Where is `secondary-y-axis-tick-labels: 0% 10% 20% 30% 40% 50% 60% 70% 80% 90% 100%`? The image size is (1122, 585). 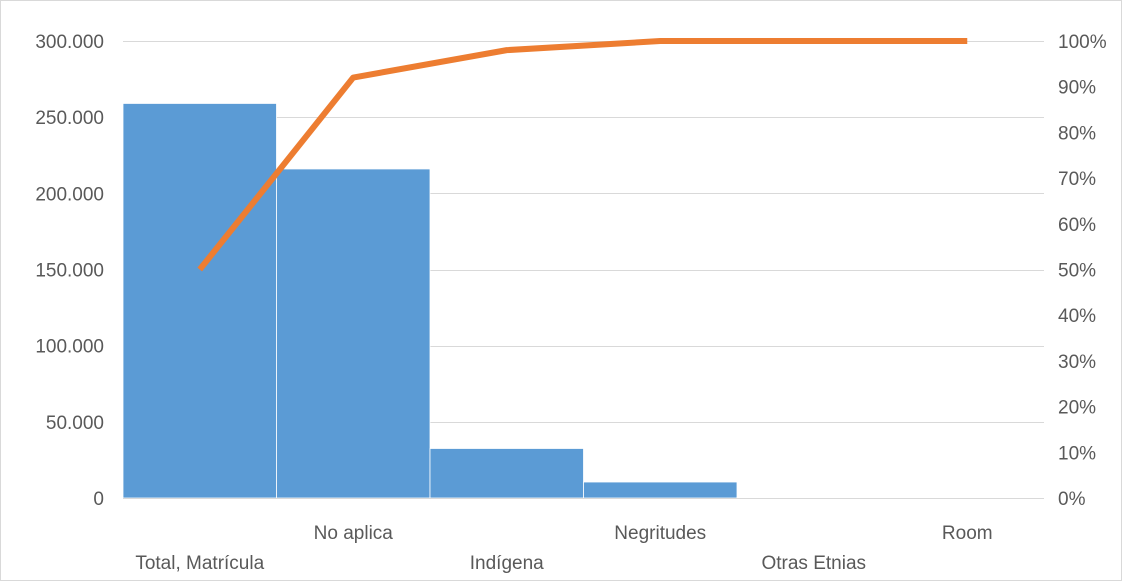 secondary-y-axis-tick-labels: 0% 10% 20% 30% 40% 50% 60% 70% 80% 90% 100% is located at coordinates (1082, 271).